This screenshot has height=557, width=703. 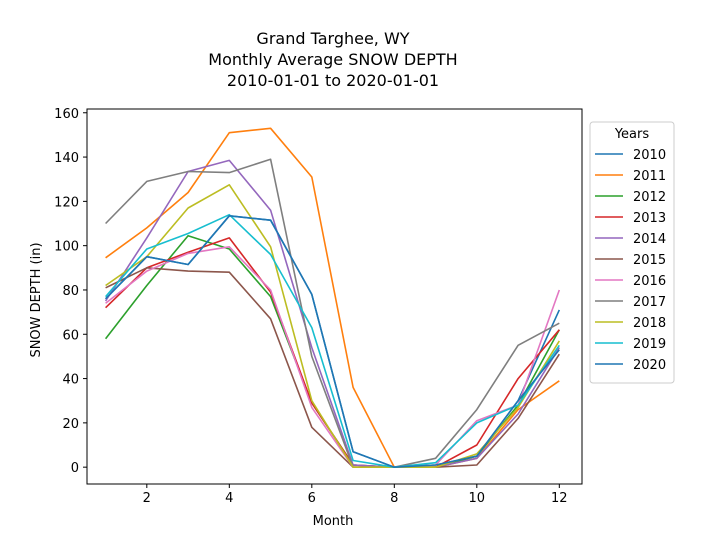 What do you see at coordinates (649, 176) in the screenshot?
I see `legend-entry-2011: 2011` at bounding box center [649, 176].